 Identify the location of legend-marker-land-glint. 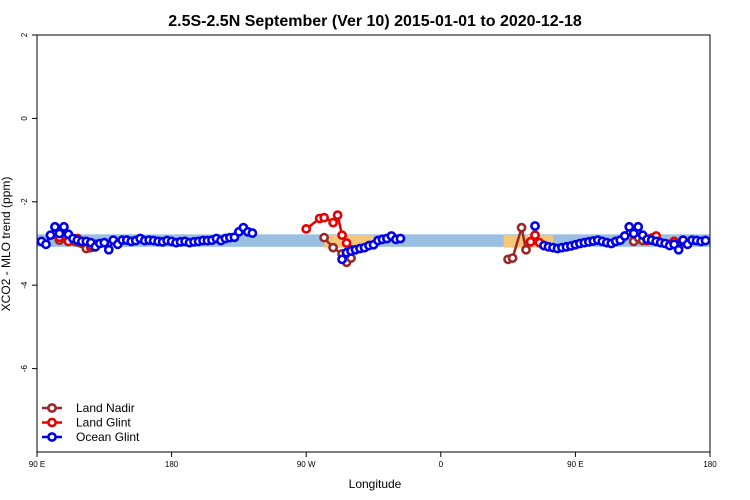
(52, 422).